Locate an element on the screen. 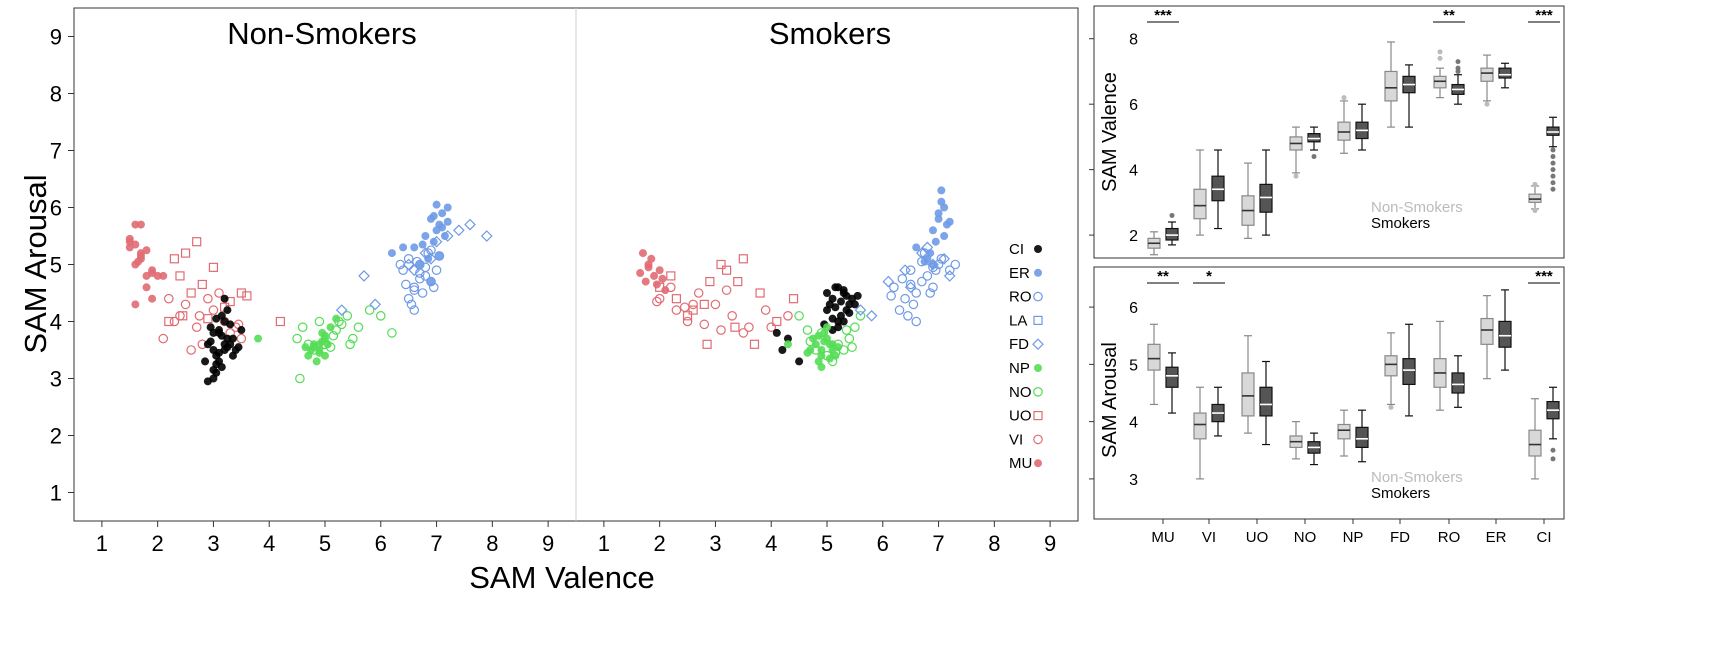  legend-marker-uo is located at coordinates (1038, 416).